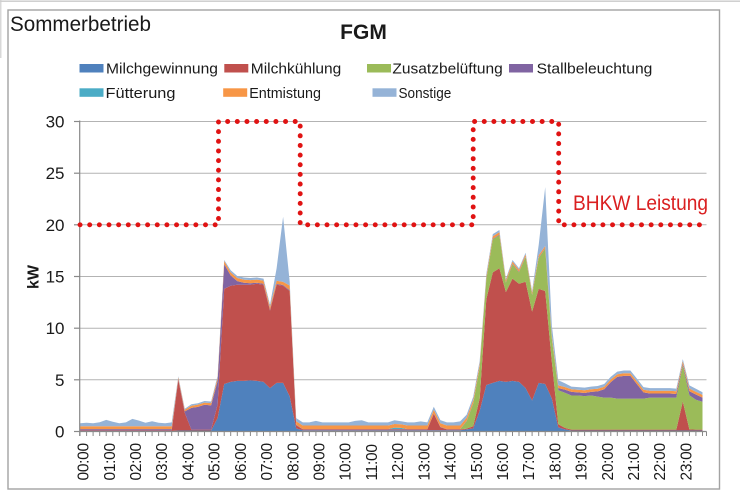  I want to click on svg-text: 13:00, so click(424, 462).